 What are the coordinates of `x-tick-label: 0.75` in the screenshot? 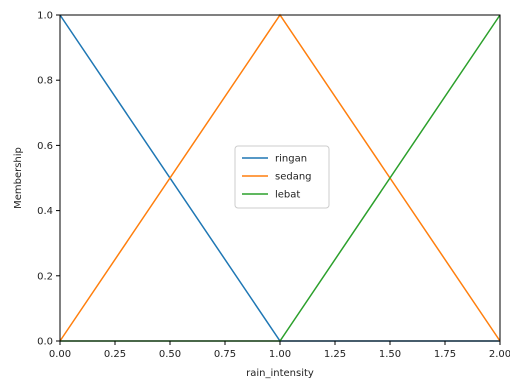 It's located at (225, 354).